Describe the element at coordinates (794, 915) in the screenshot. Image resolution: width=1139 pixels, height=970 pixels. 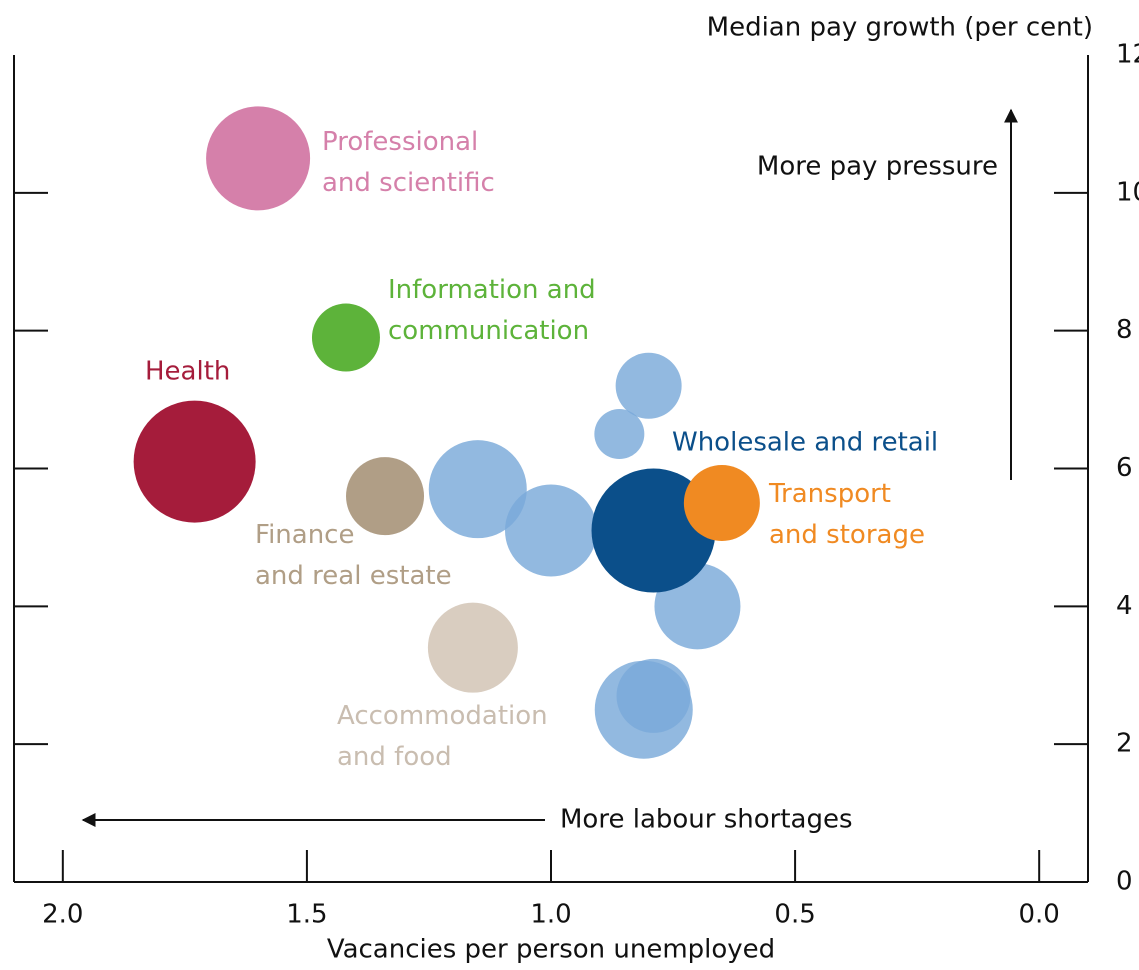
I see `x-tick-label: 0.5` at that location.